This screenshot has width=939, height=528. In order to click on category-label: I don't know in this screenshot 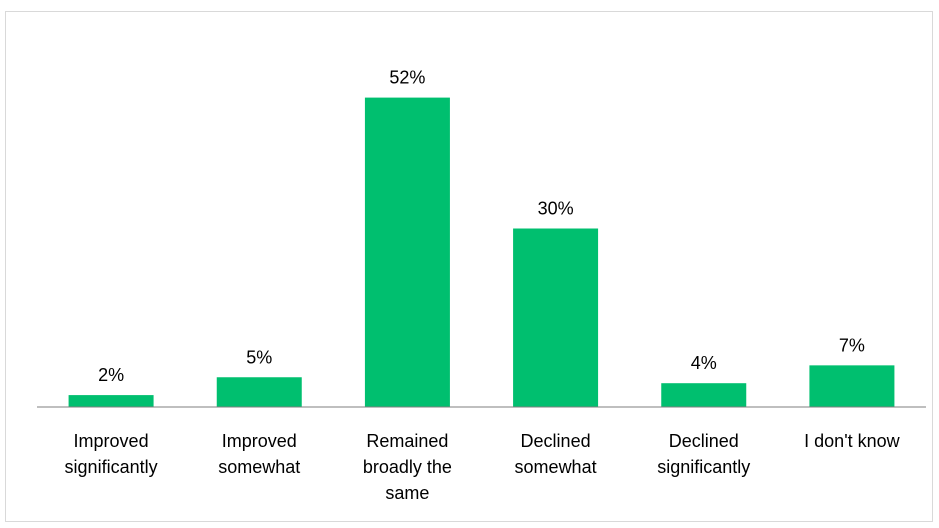, I will do `click(852, 441)`.